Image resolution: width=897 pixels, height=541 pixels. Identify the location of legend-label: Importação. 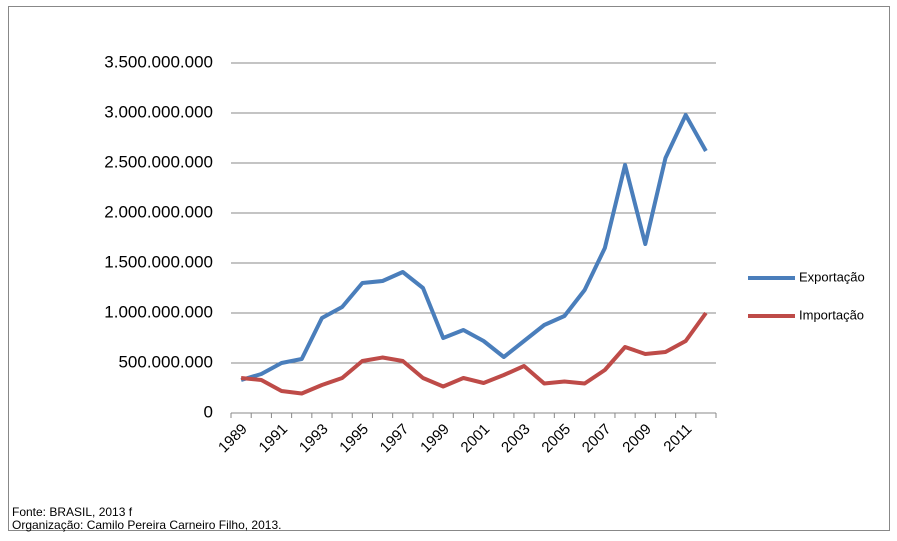
(831, 314).